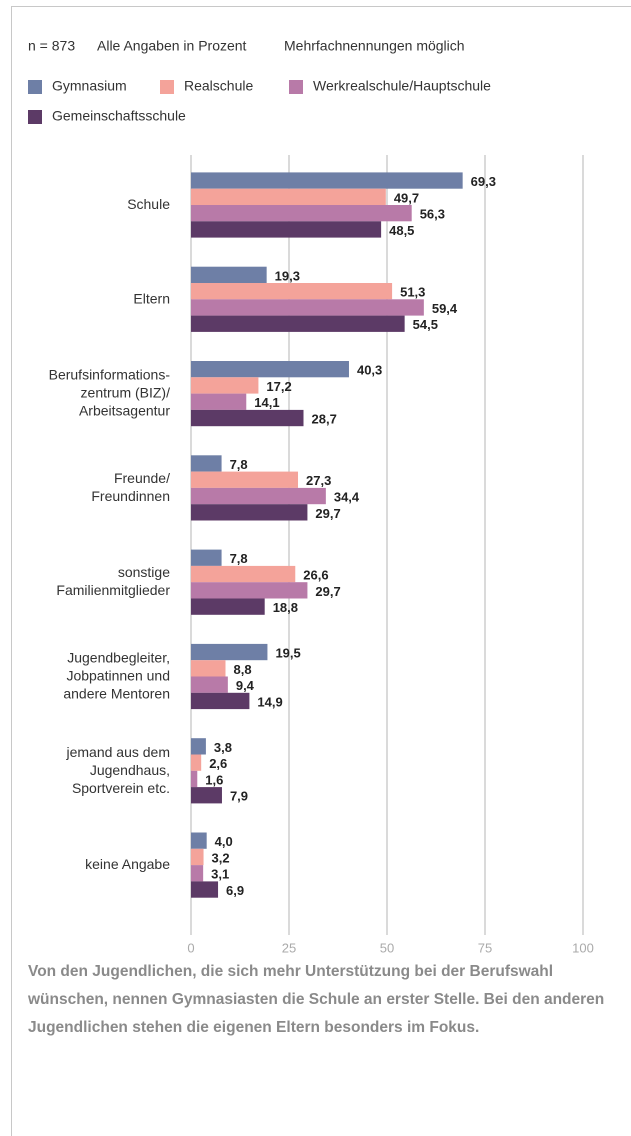 Image resolution: width=631 pixels, height=1136 pixels. Describe the element at coordinates (485, 947) in the screenshot. I see `x-tick-label: 75` at that location.